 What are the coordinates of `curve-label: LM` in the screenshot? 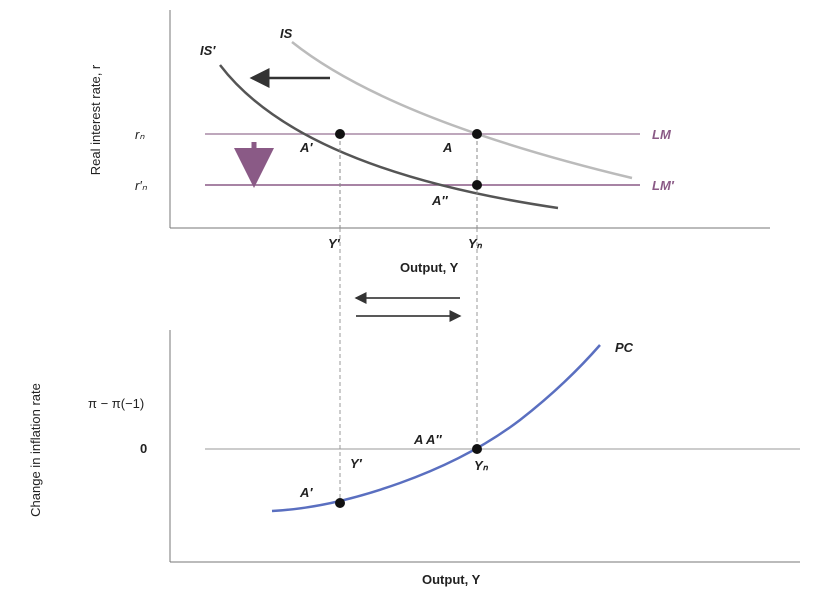 It's located at (662, 134).